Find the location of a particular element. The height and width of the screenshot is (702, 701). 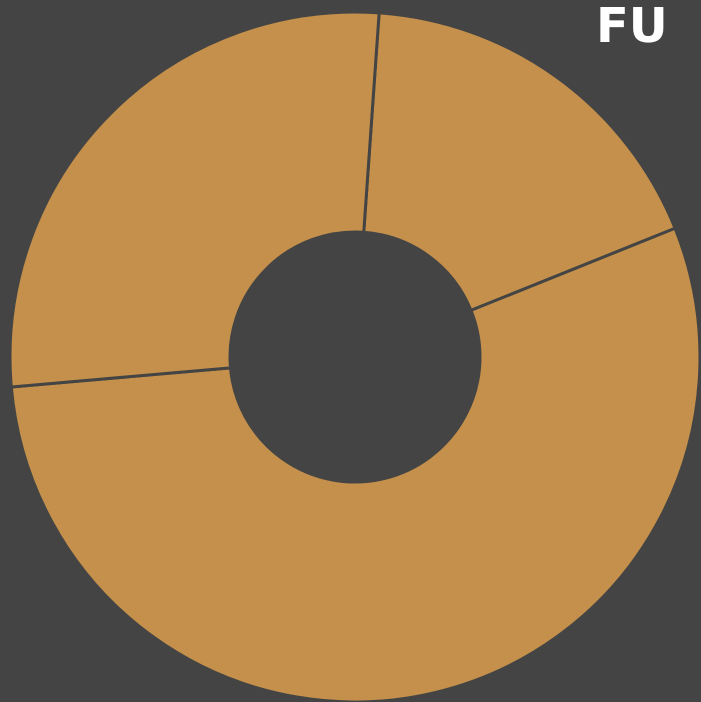

chart-title: FU is located at coordinates (632, 27).